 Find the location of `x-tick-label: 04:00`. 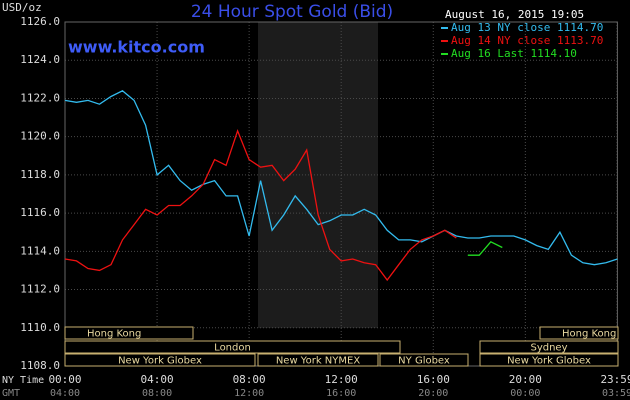

x-tick-label: 04:00 is located at coordinates (157, 379).